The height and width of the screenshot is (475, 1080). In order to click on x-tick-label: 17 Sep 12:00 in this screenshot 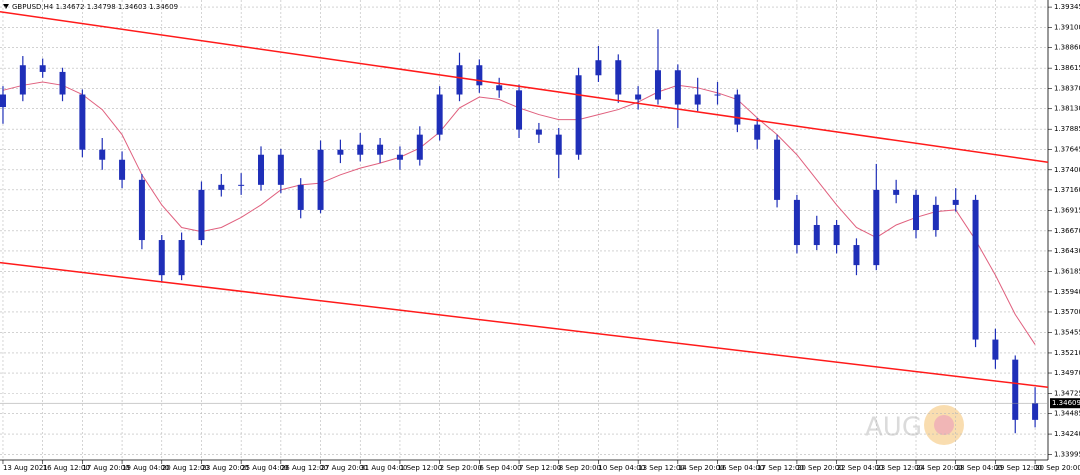, I will do `click(780, 468)`.